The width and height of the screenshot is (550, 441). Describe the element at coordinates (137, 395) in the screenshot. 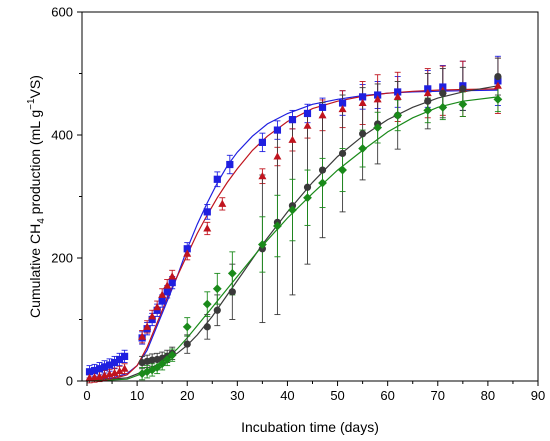

I see `x-tick-label: 10` at that location.